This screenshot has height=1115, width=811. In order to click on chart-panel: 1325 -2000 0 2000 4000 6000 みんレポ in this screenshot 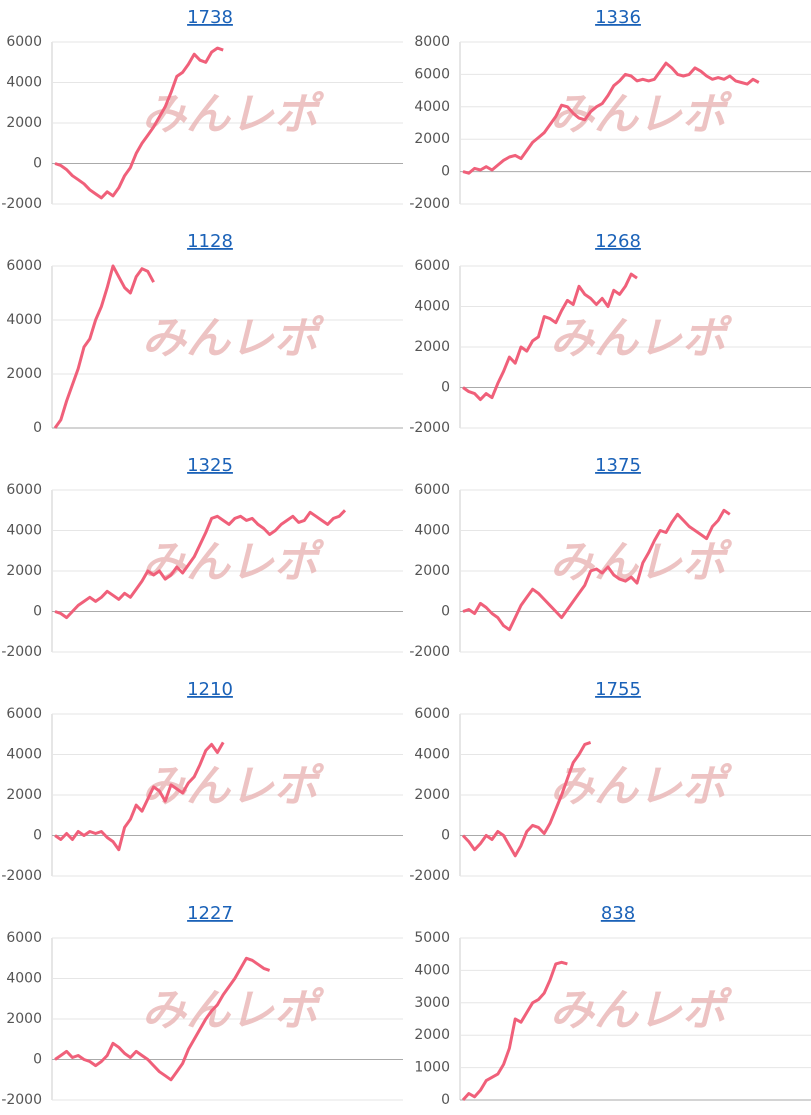, I will do `click(202, 557)`.